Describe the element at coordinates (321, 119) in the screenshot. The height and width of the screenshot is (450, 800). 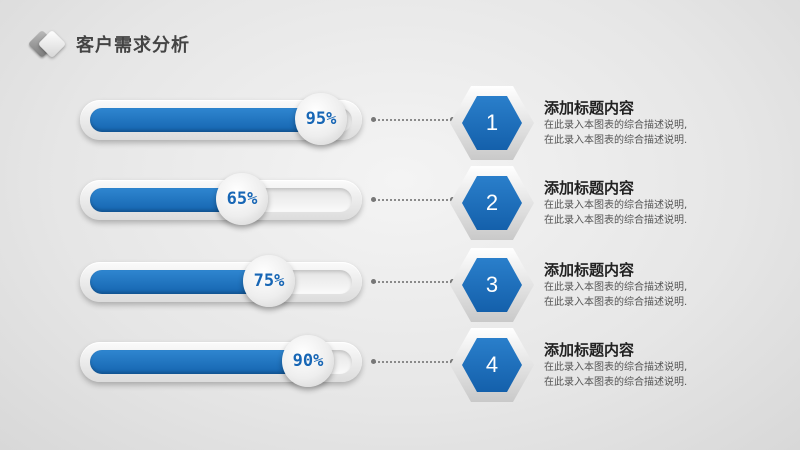
I see `percent-badge: 95%` at that location.